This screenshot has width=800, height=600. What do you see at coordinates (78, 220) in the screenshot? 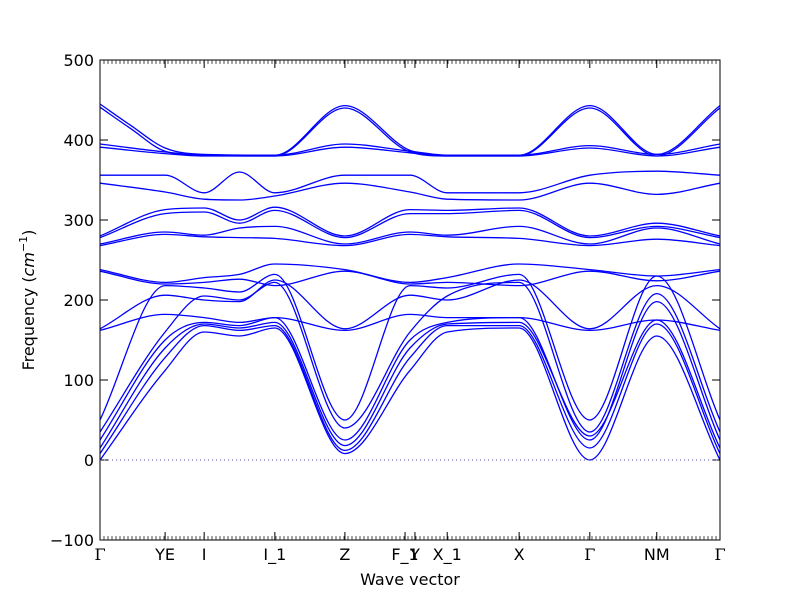
I see `y-tick-label: 300` at bounding box center [78, 220].